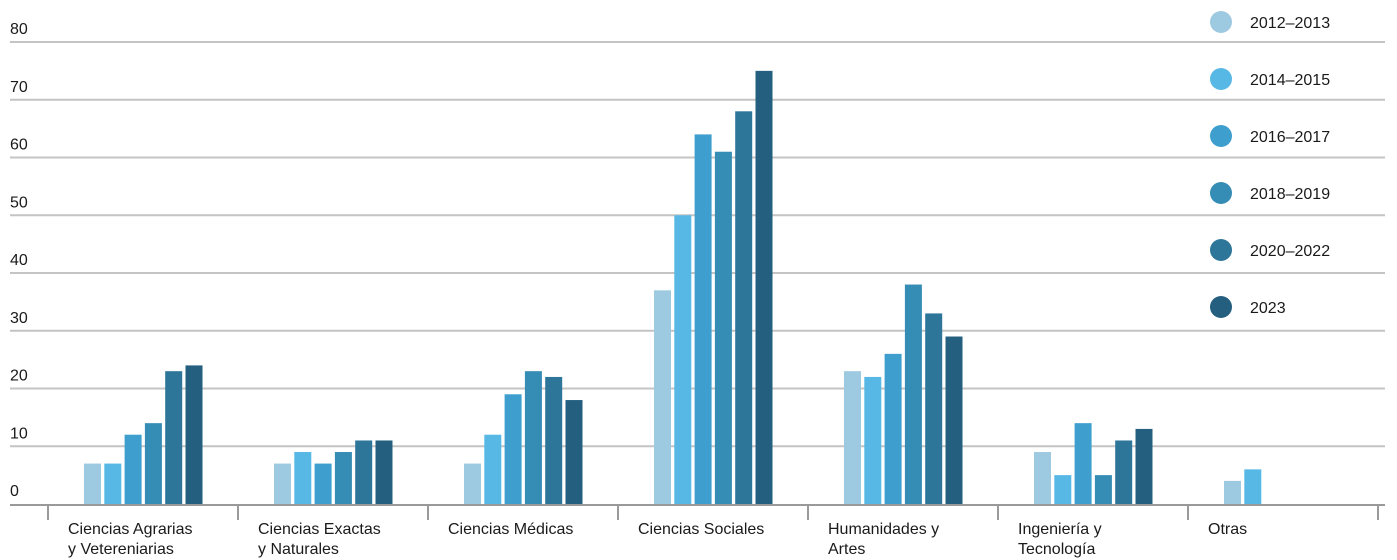 This screenshot has width=1397, height=560. I want to click on y-tick-label: 0, so click(14, 491).